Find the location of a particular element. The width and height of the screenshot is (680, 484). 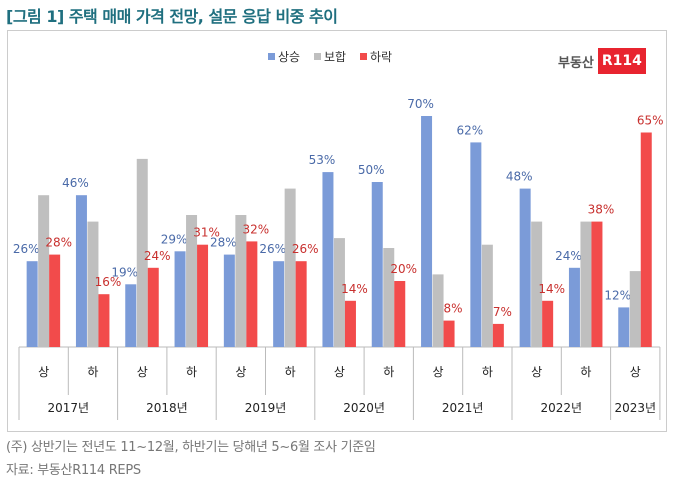

year-tick-label: 2023년 is located at coordinates (635, 408).